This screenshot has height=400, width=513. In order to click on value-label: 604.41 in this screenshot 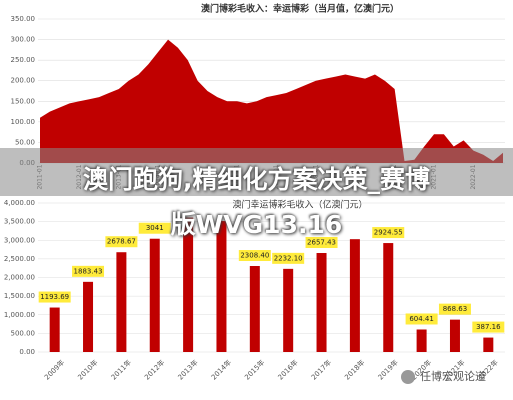, I will do `click(421, 319)`.